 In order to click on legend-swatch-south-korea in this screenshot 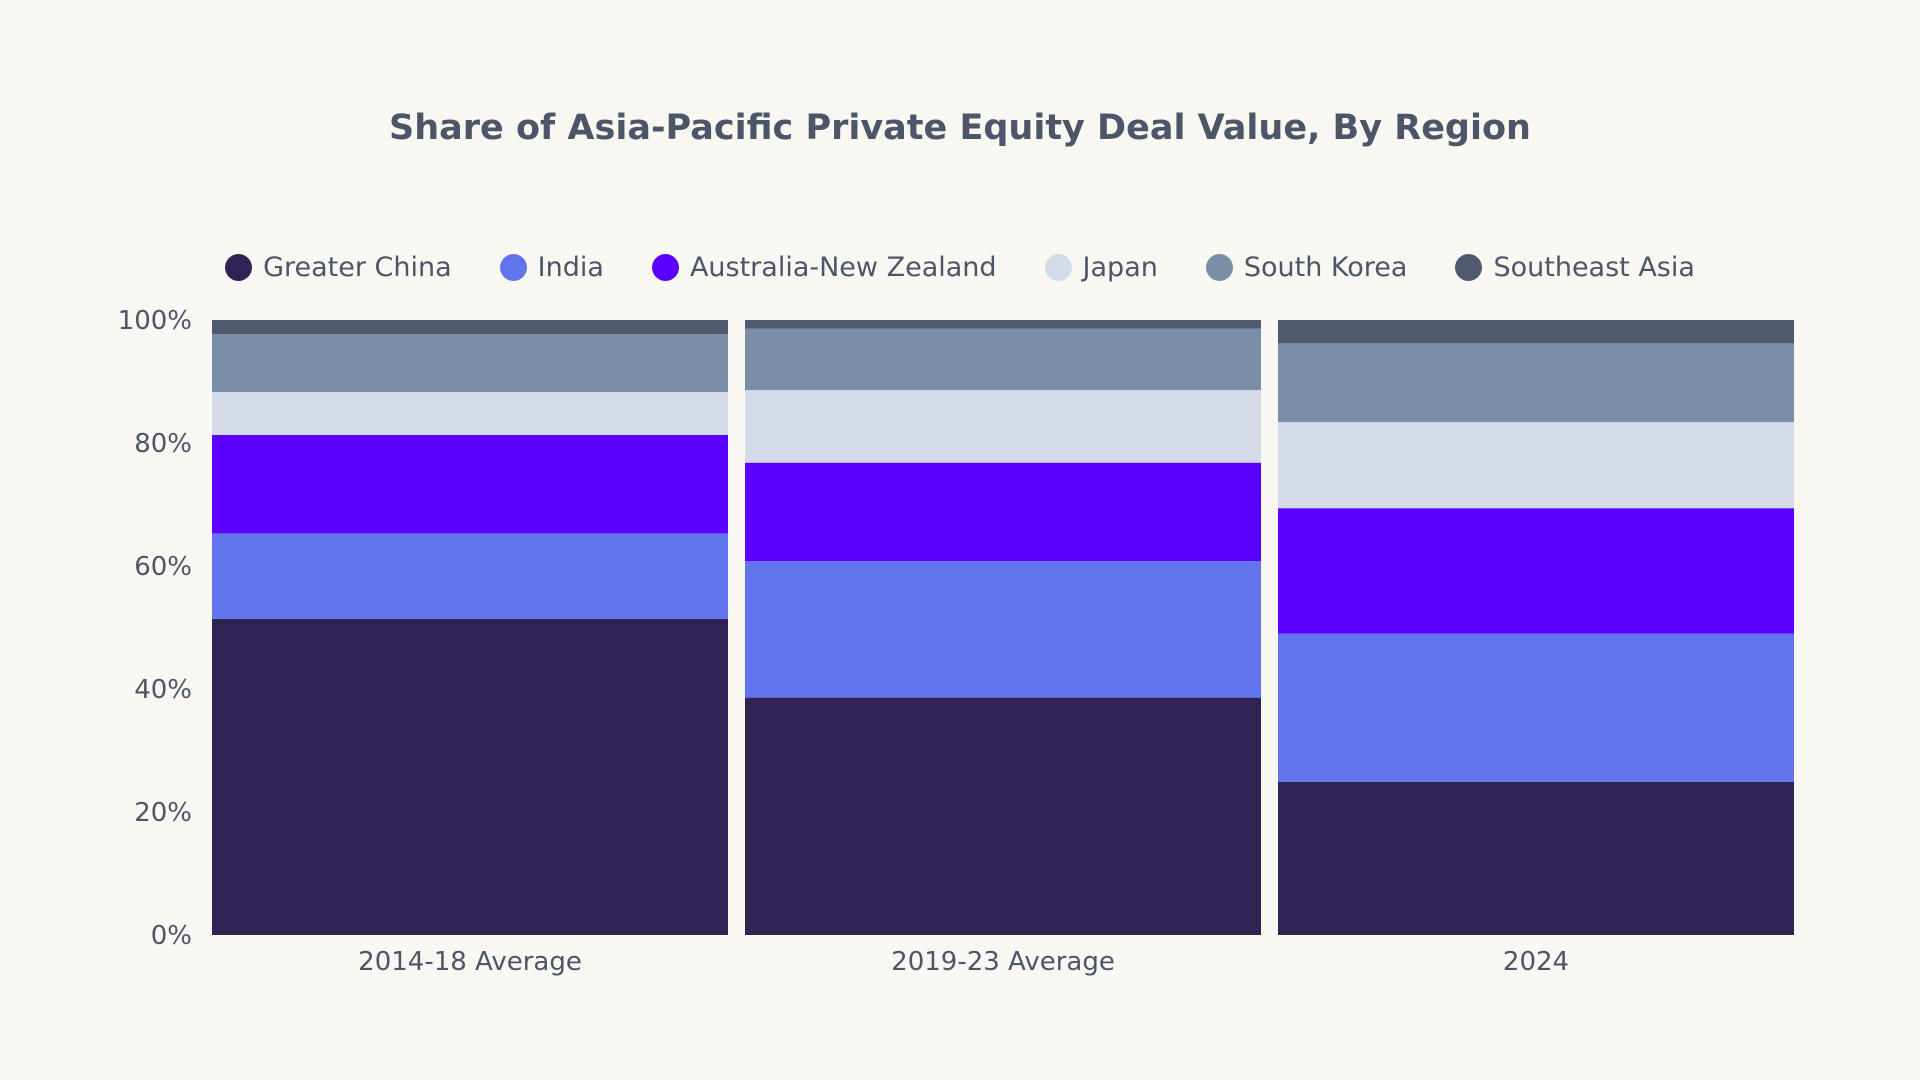, I will do `click(1219, 267)`.